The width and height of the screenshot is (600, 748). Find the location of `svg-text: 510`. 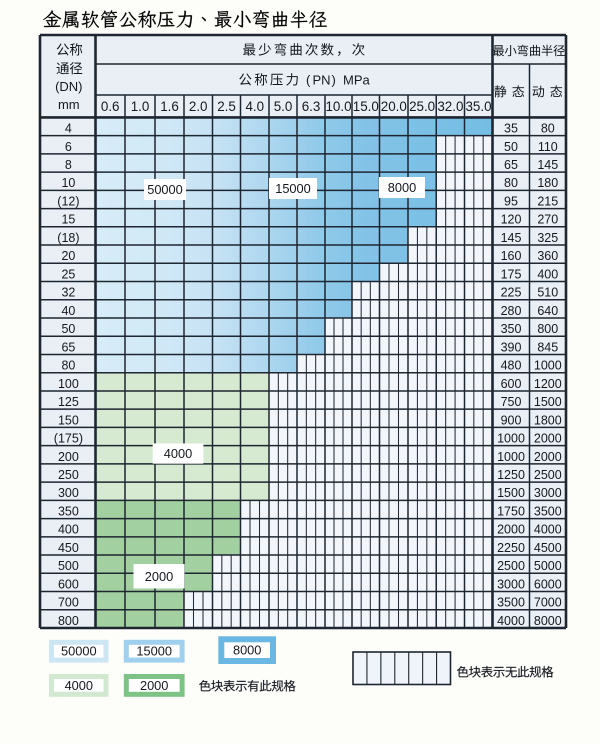

svg-text: 510 is located at coordinates (547, 293).